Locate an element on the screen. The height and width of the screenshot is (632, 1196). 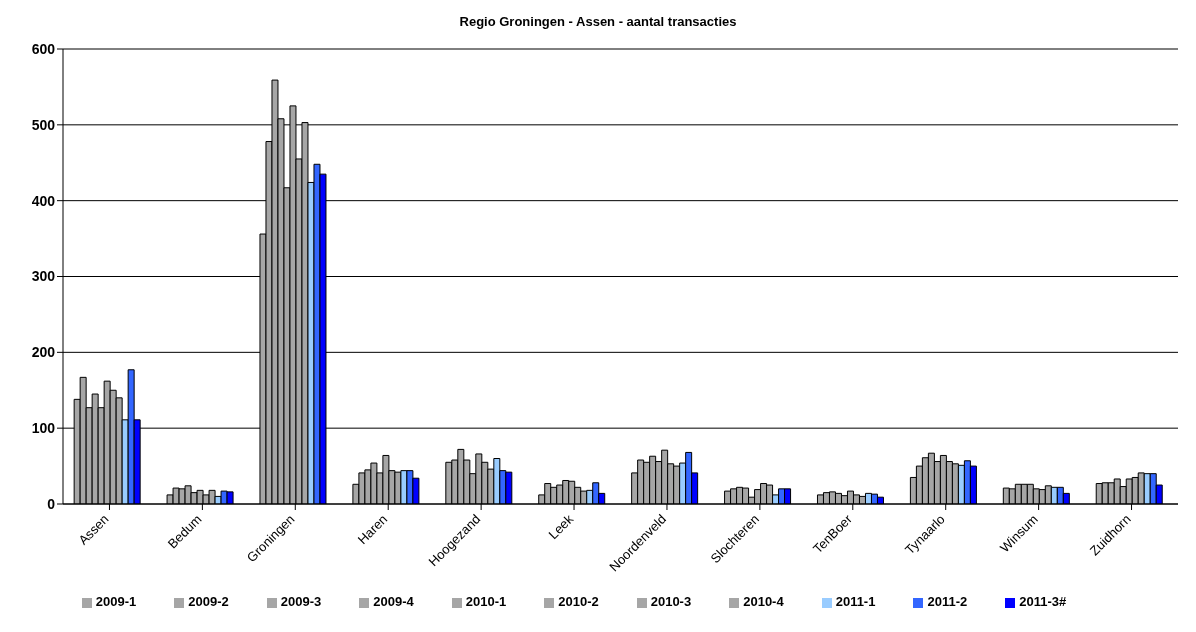
chart-title: Regio Groningen - Assen - aantal transacties is located at coordinates (598, 21).